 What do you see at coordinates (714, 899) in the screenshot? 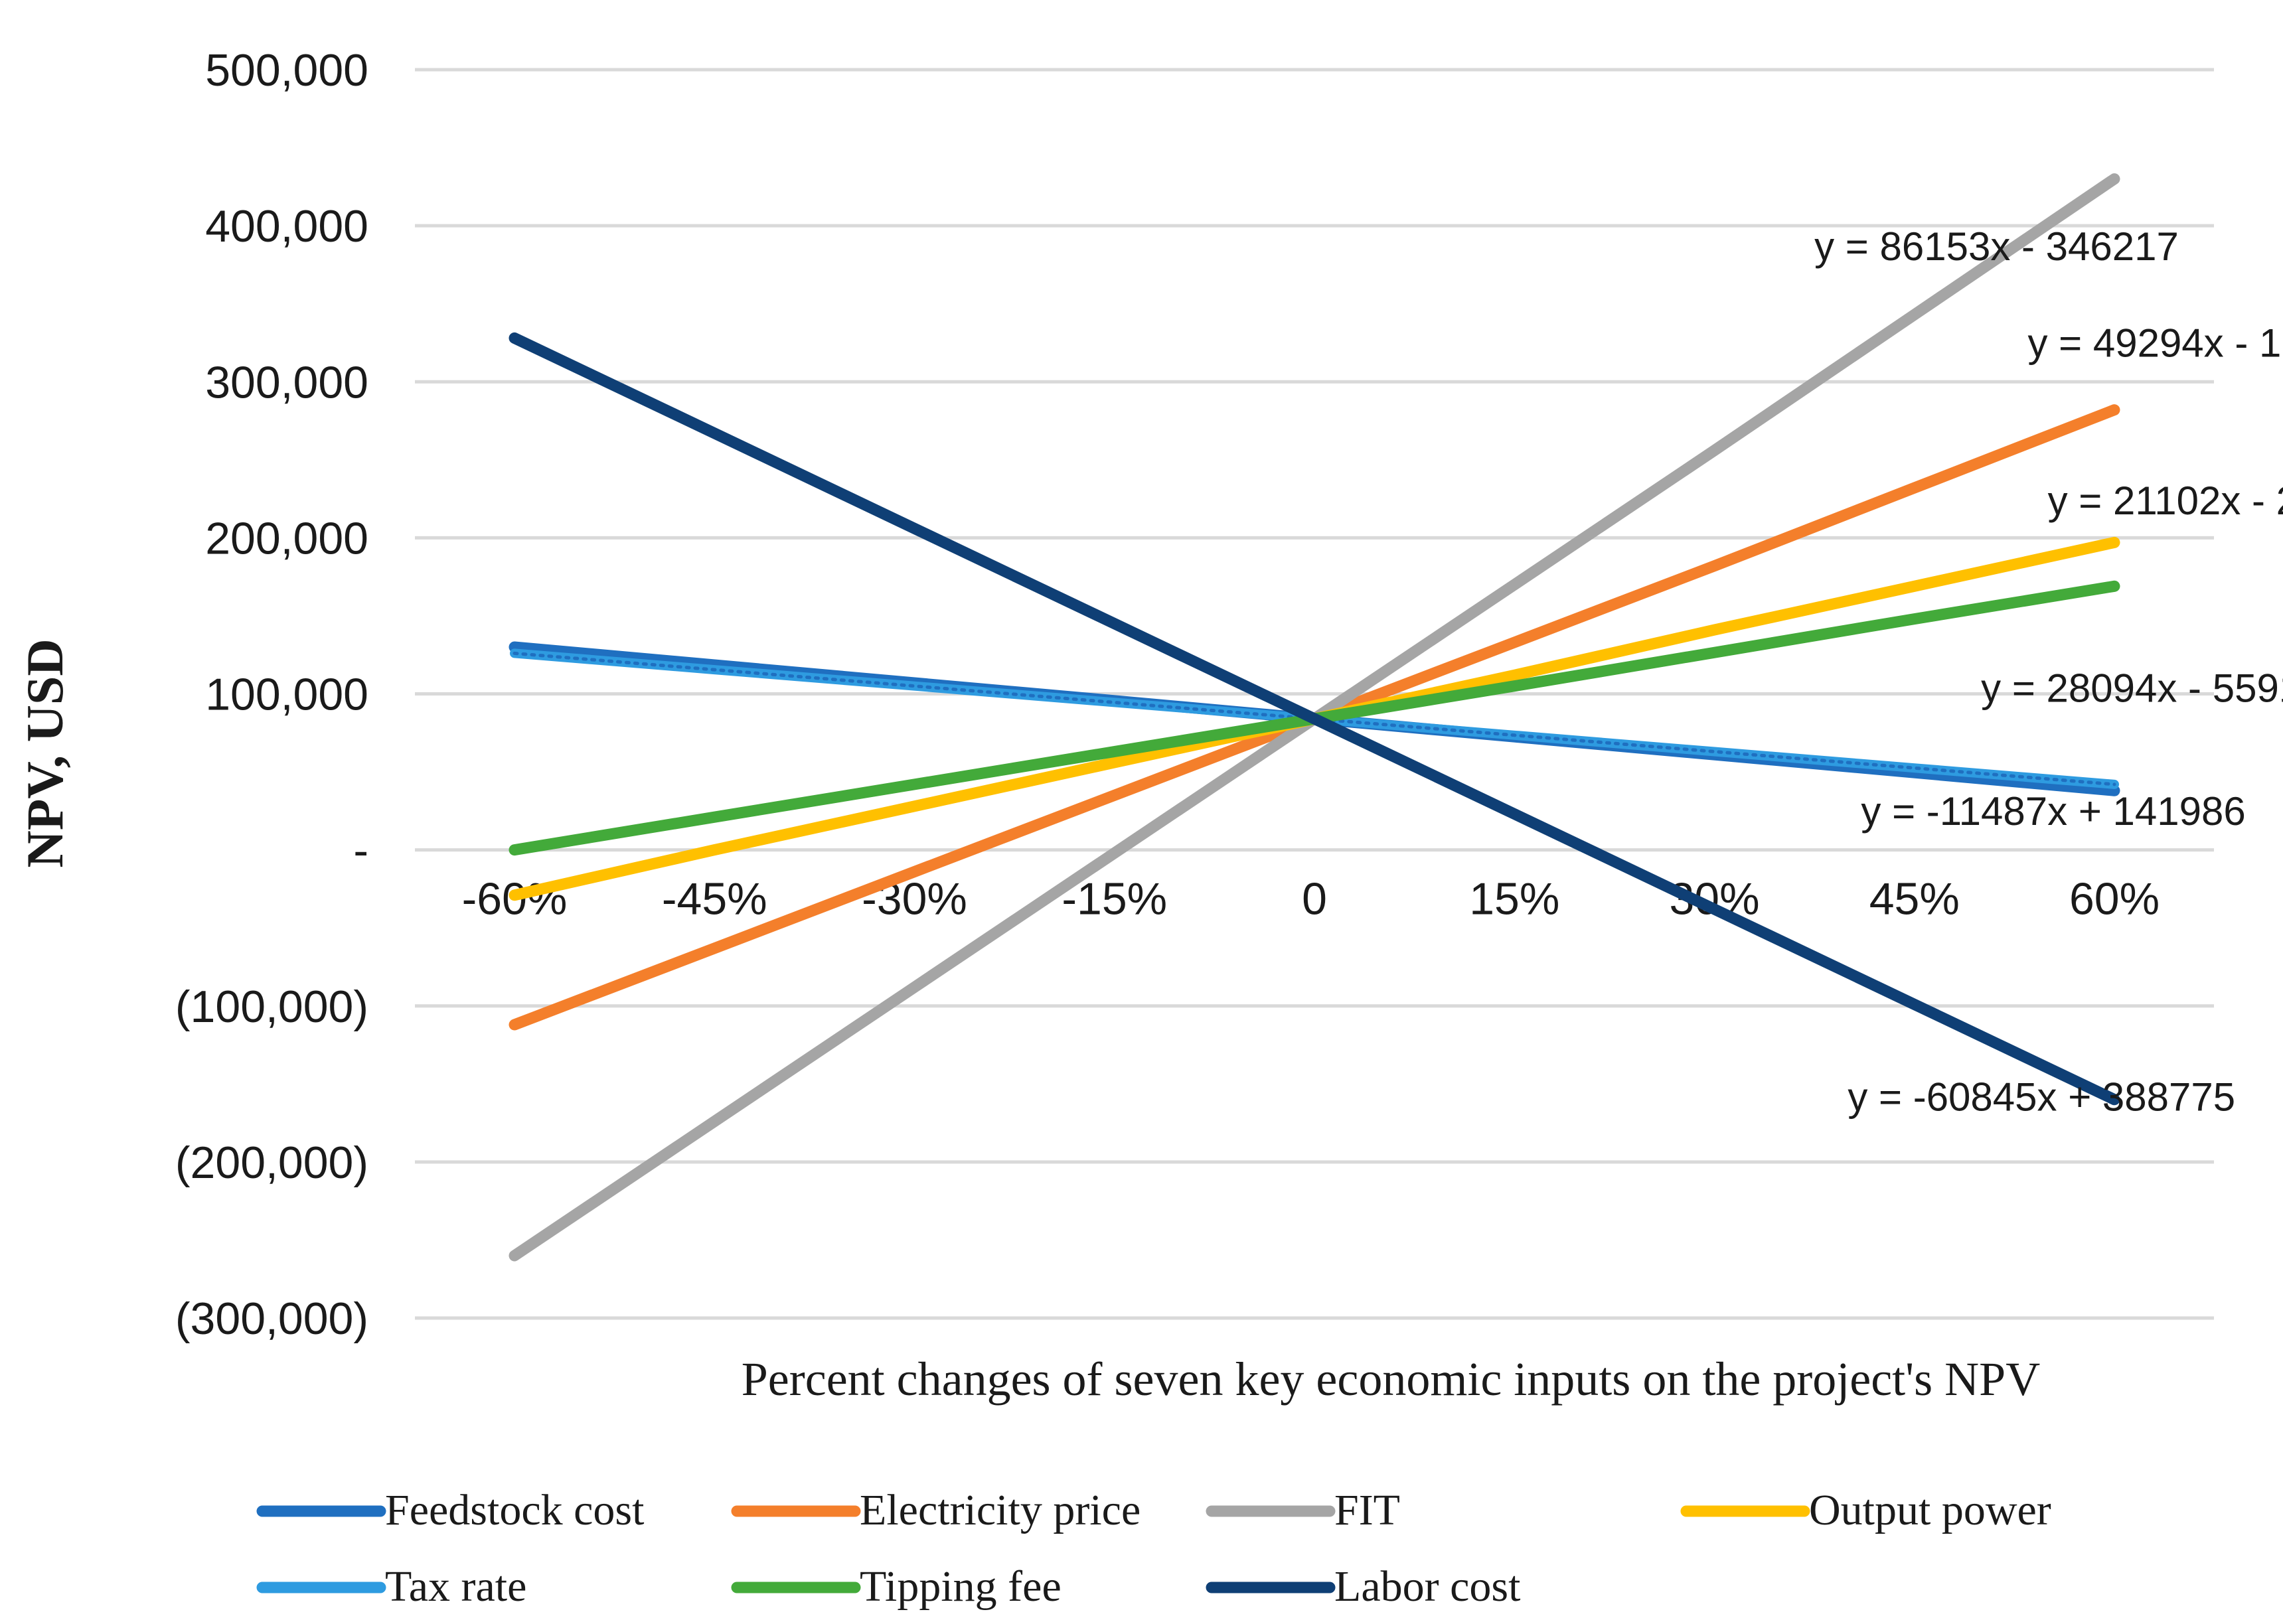
I see `x-tick-label: -45%` at bounding box center [714, 899].